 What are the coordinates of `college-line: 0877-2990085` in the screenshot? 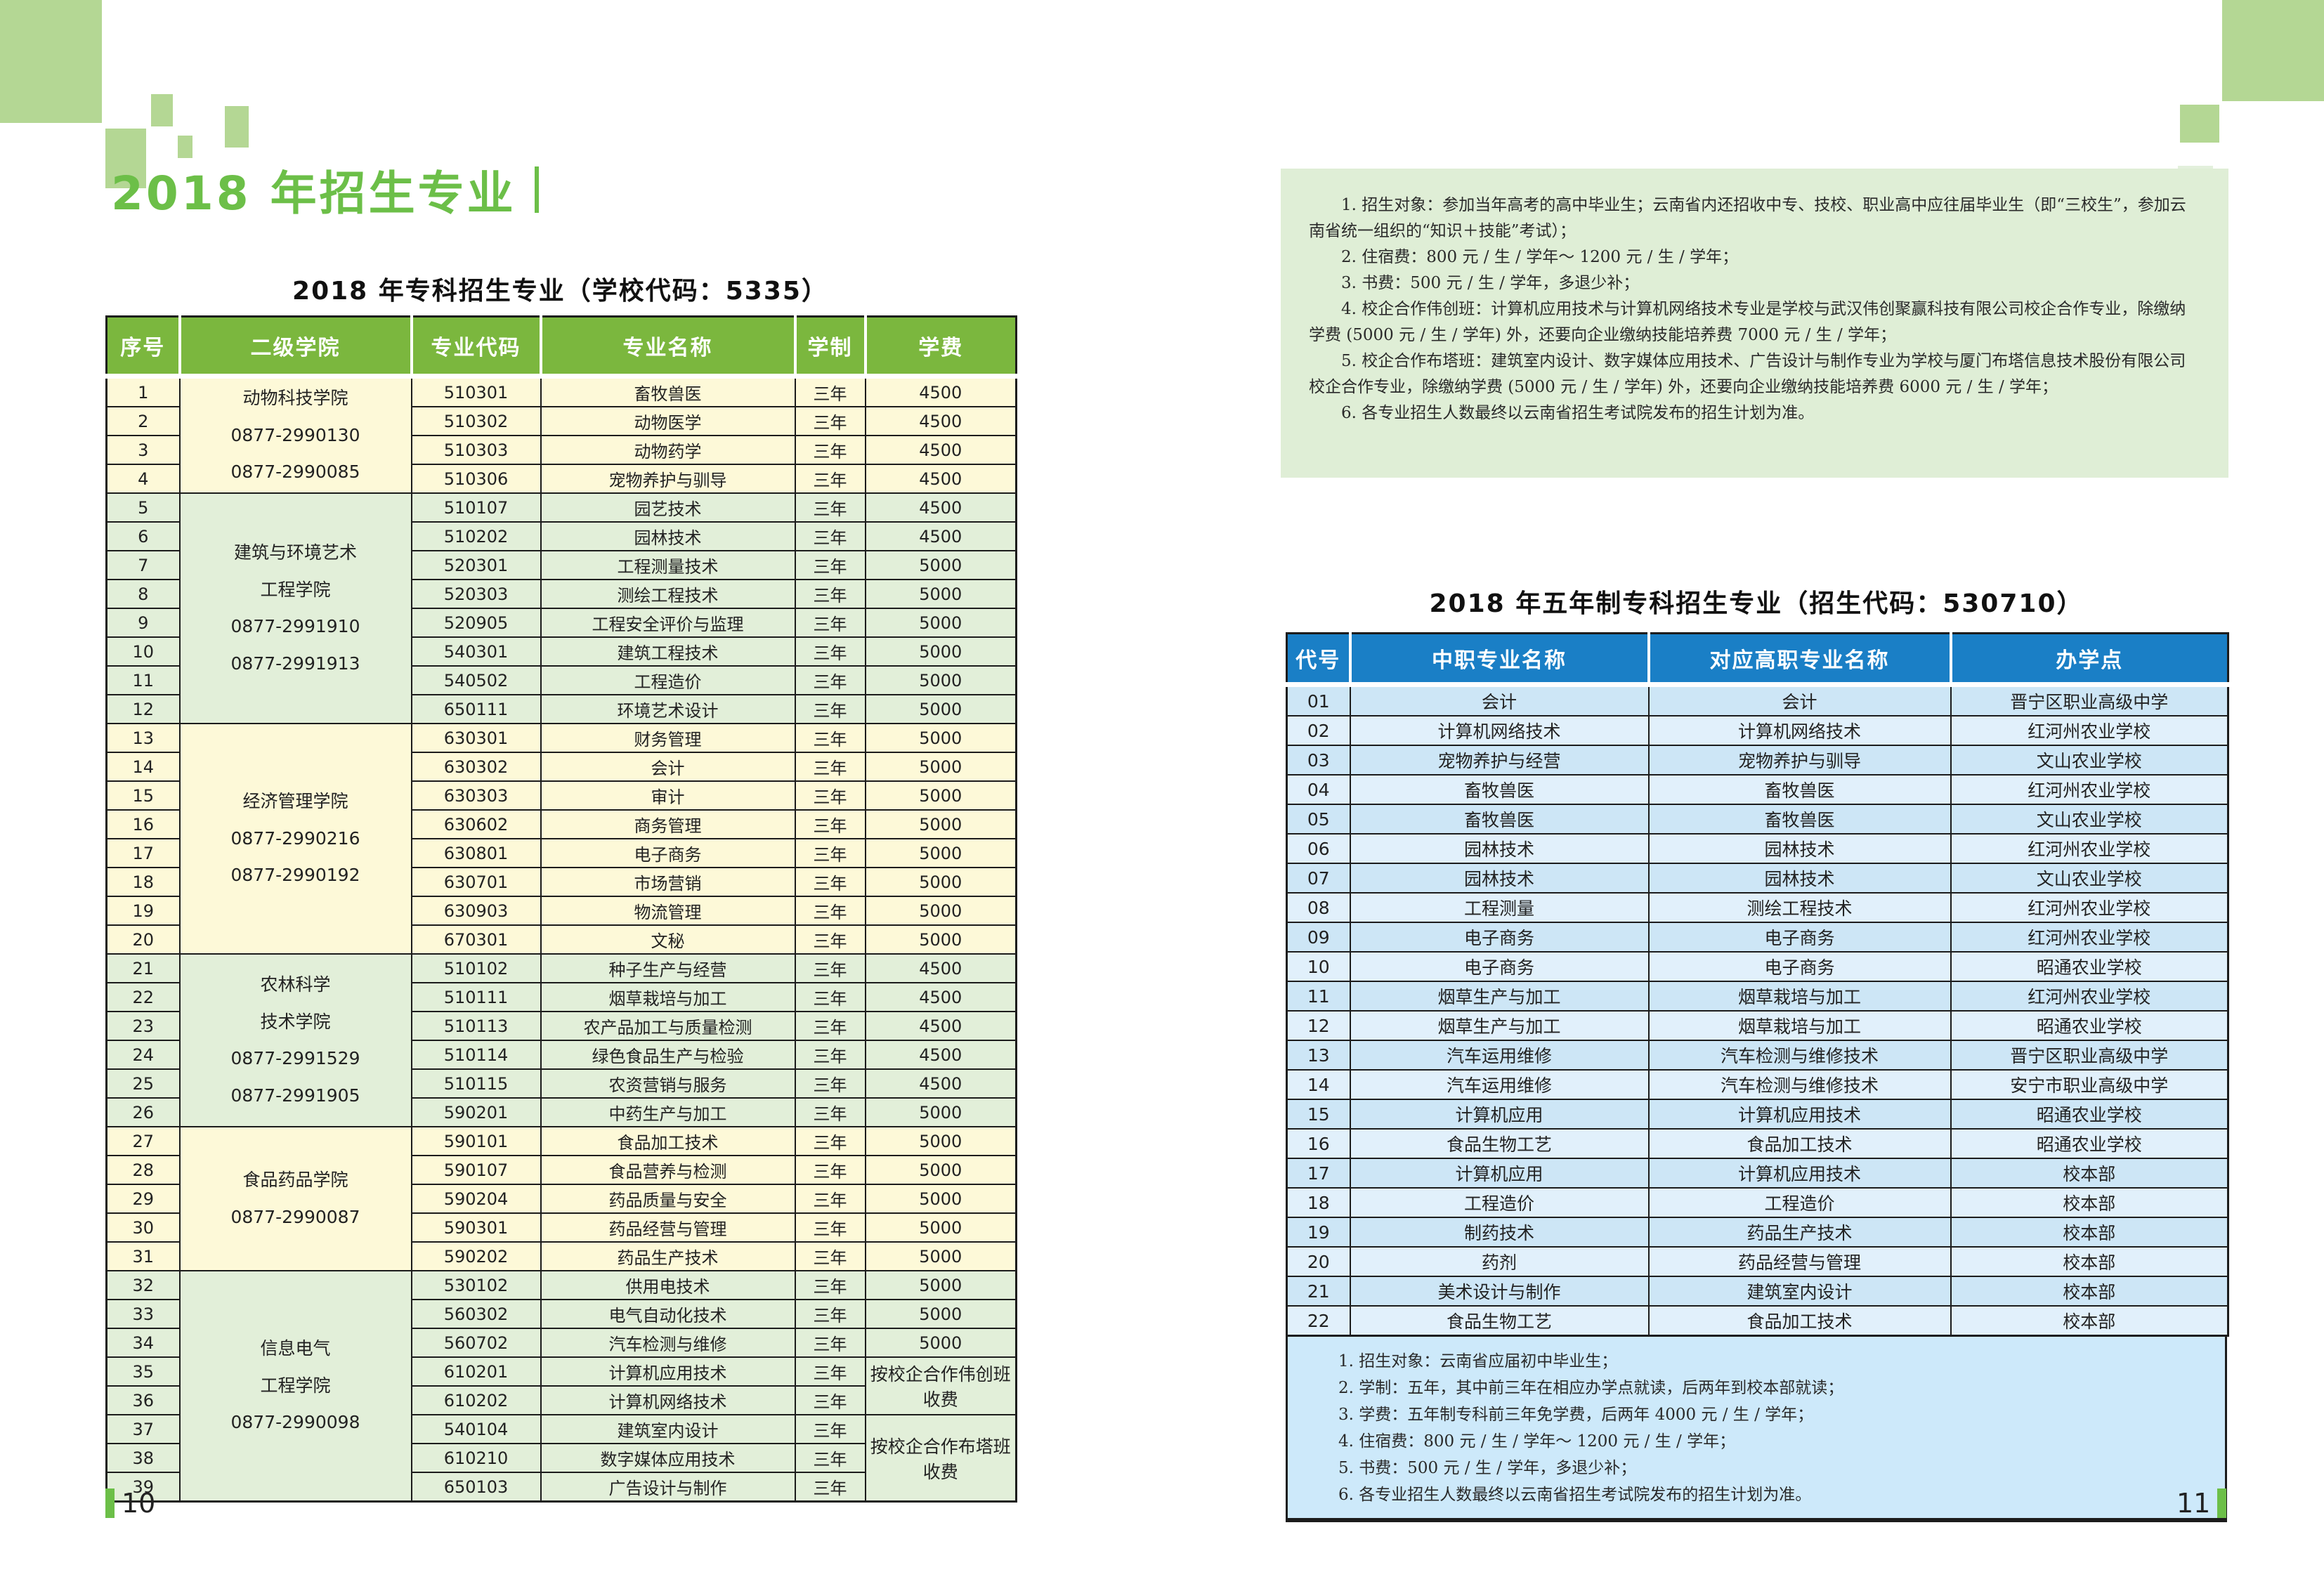 It's located at (295, 472).